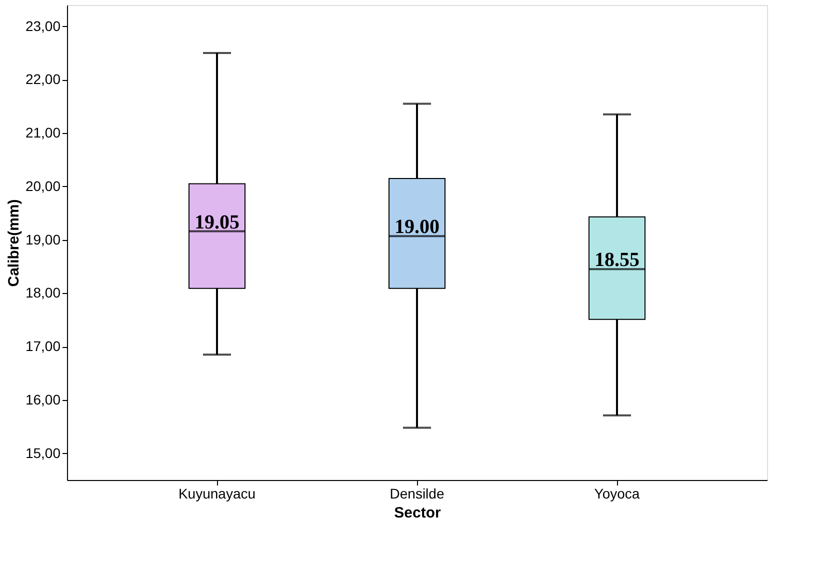 This screenshot has width=816, height=582. Describe the element at coordinates (43, 452) in the screenshot. I see `y-tick-label: 15,00` at that location.